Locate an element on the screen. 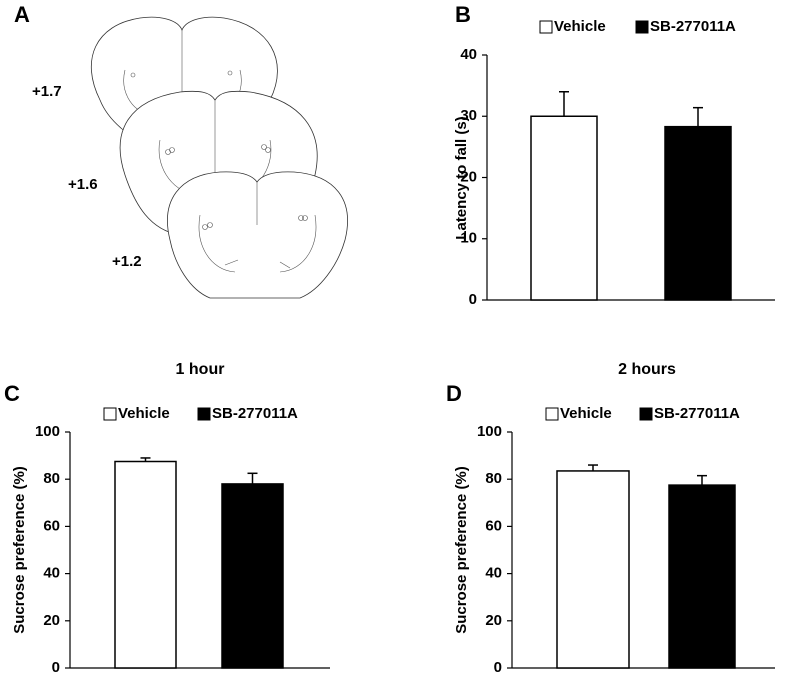 The height and width of the screenshot is (676, 787). y-axis-label: Latency to fall (s) is located at coordinates (461, 177).